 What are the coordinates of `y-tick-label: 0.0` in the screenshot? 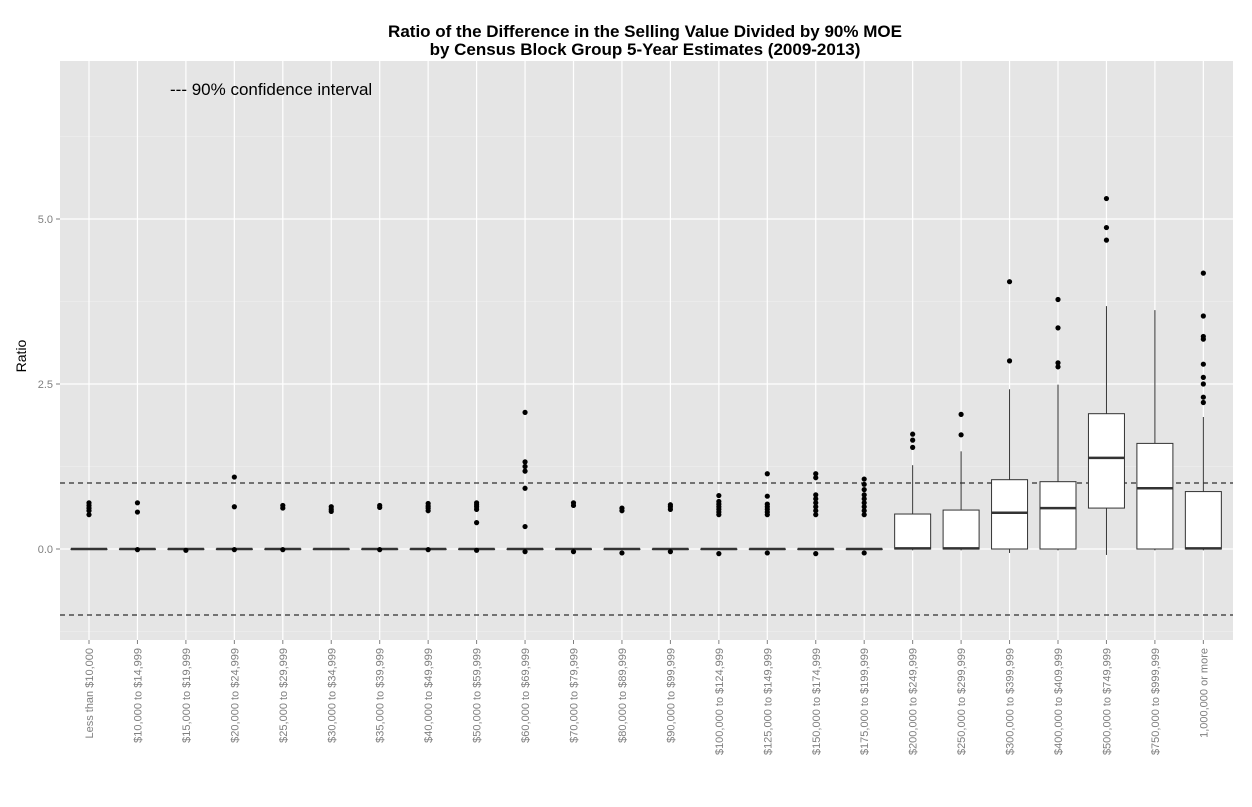 It's located at (45, 550).